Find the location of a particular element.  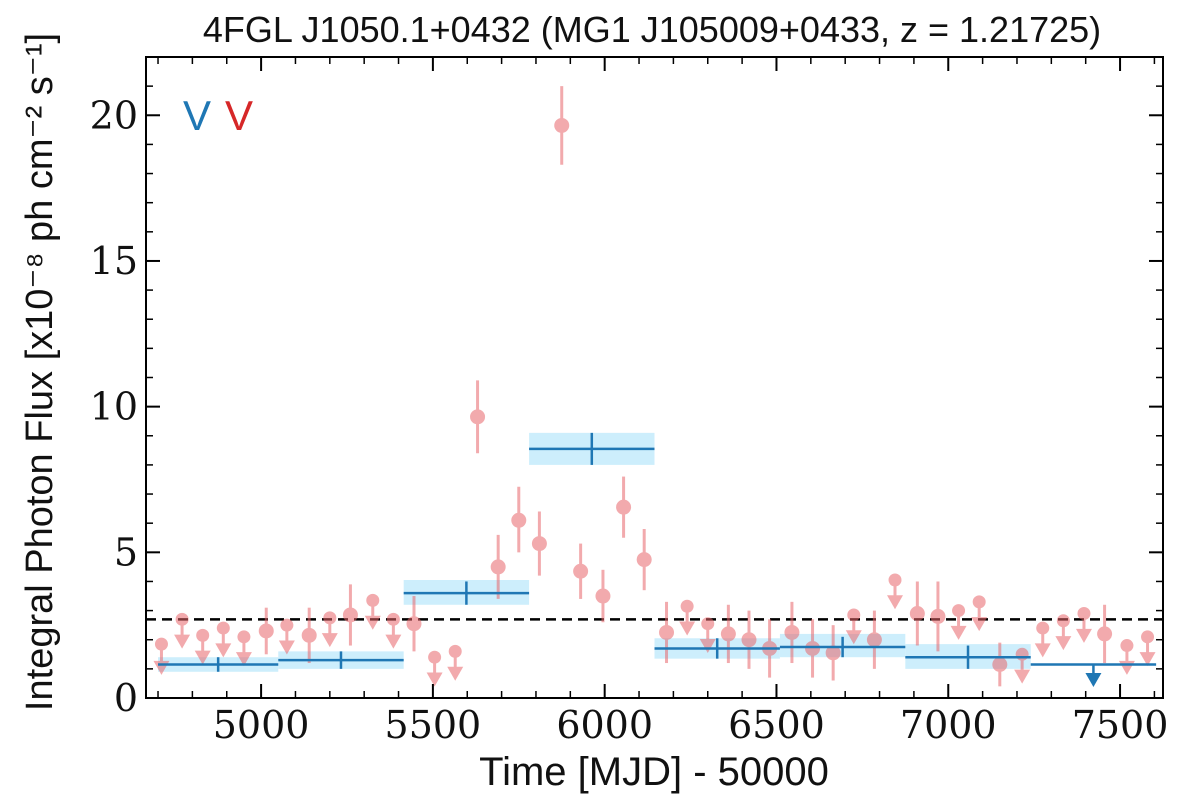

x-tick-label: 5000 is located at coordinates (261, 725).